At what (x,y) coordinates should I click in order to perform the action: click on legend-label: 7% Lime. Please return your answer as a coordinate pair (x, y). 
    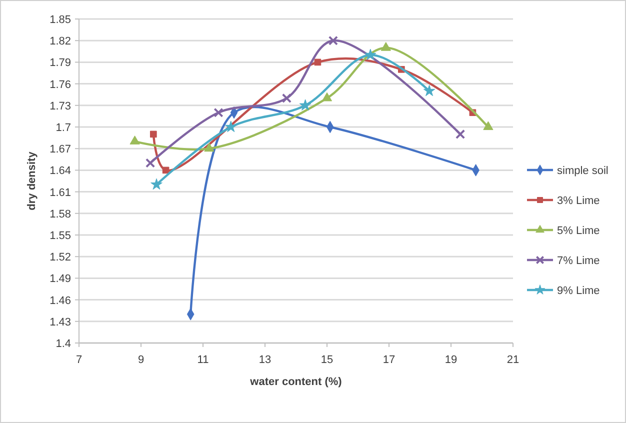
    Looking at the image, I should click on (578, 261).